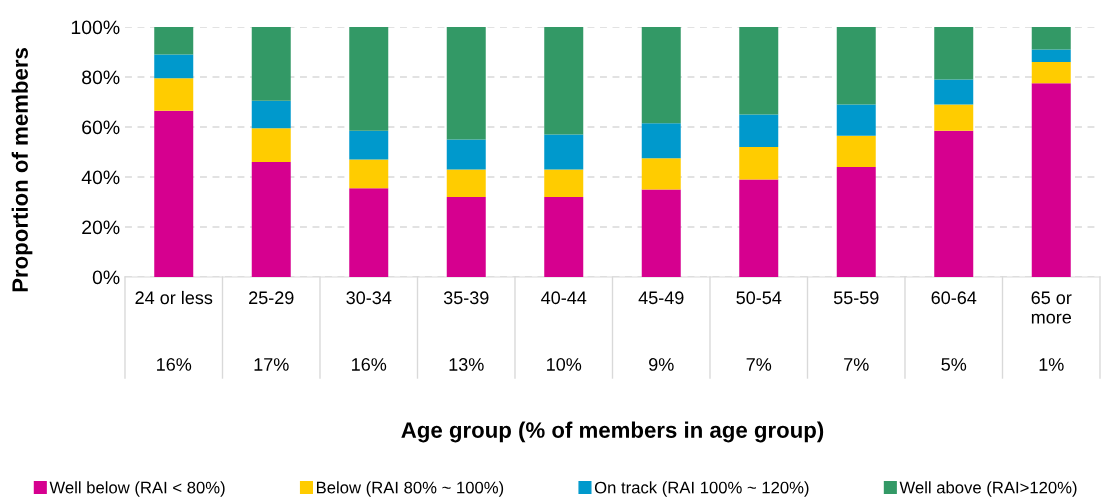 Image resolution: width=1112 pixels, height=501 pixels. I want to click on y-tick-label: 40%, so click(100, 177).